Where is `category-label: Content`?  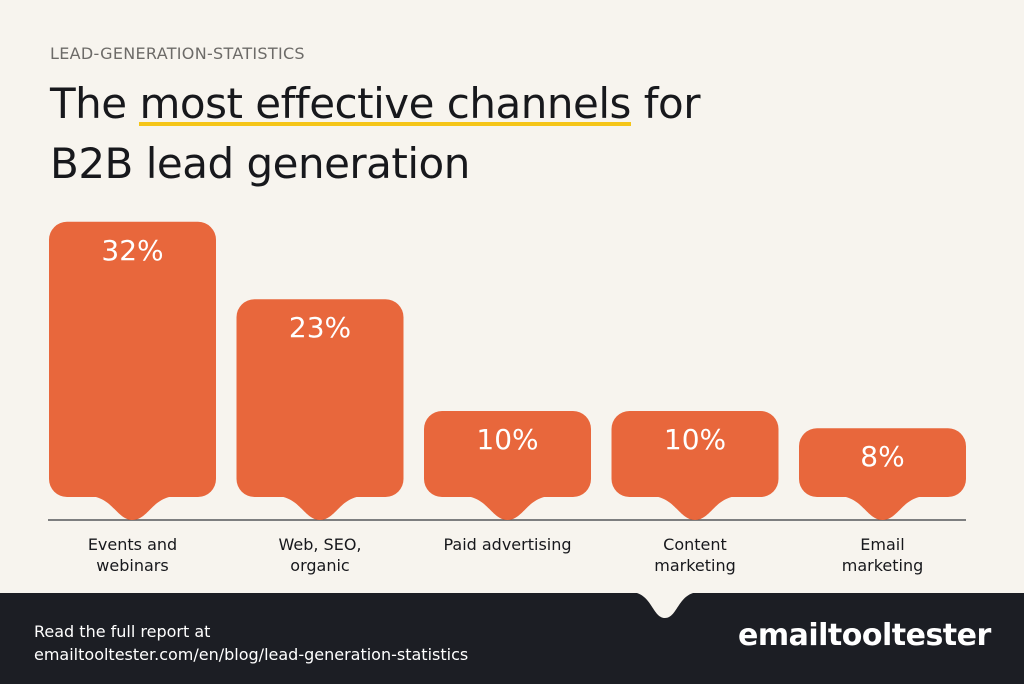 category-label: Content is located at coordinates (695, 544).